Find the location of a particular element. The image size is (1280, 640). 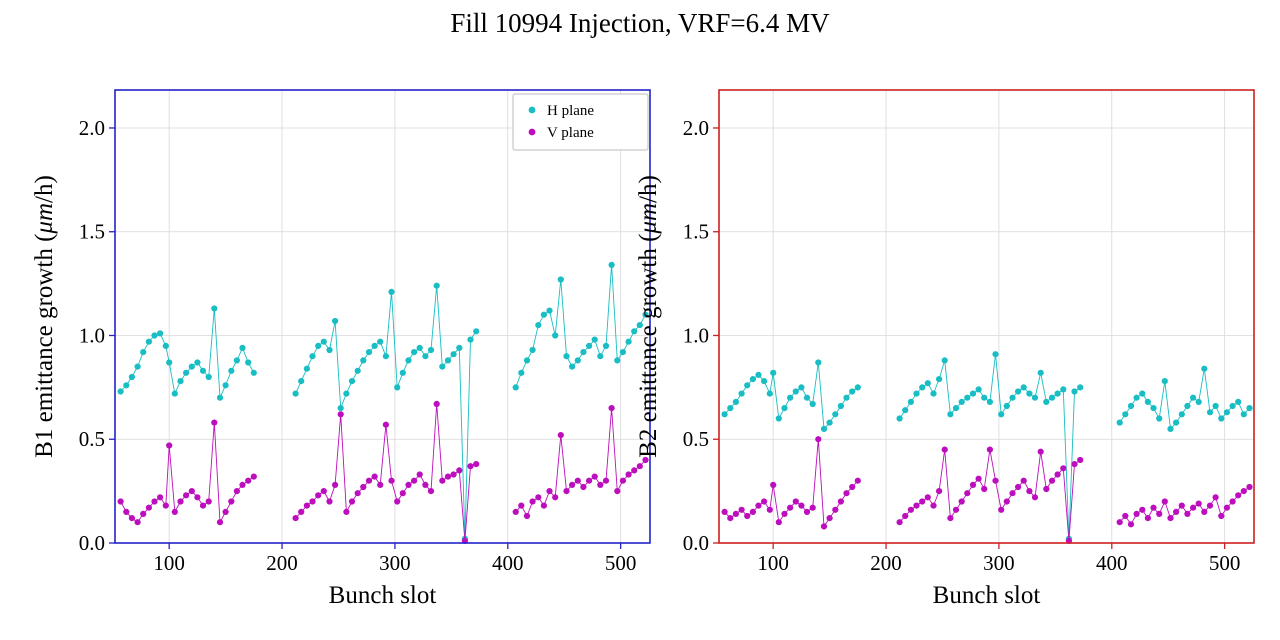

x-tick-label: 200 is located at coordinates (282, 563).